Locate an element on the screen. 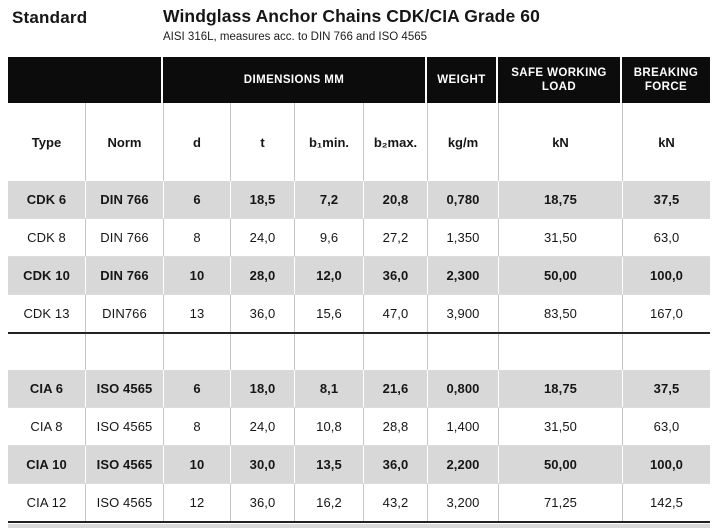 The width and height of the screenshot is (720, 528). cell-type: CIA 12 is located at coordinates (46, 502).